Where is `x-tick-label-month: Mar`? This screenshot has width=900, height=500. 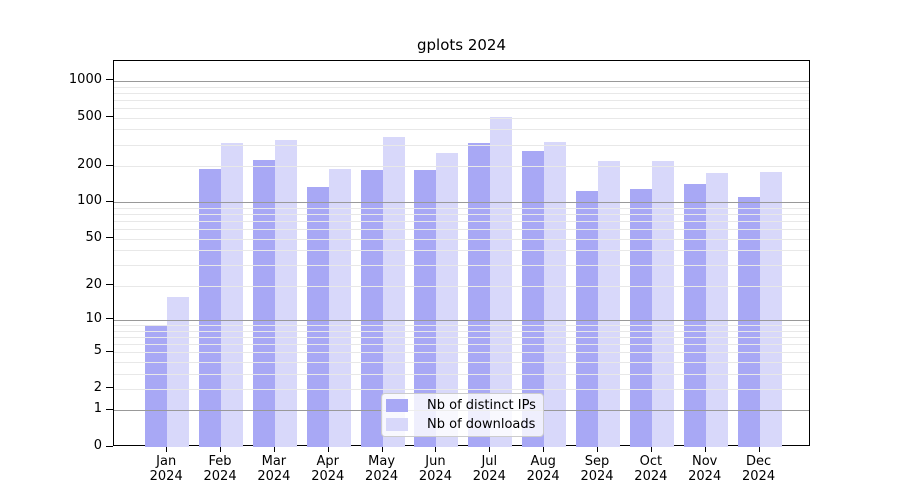 x-tick-label-month: Mar is located at coordinates (274, 461).